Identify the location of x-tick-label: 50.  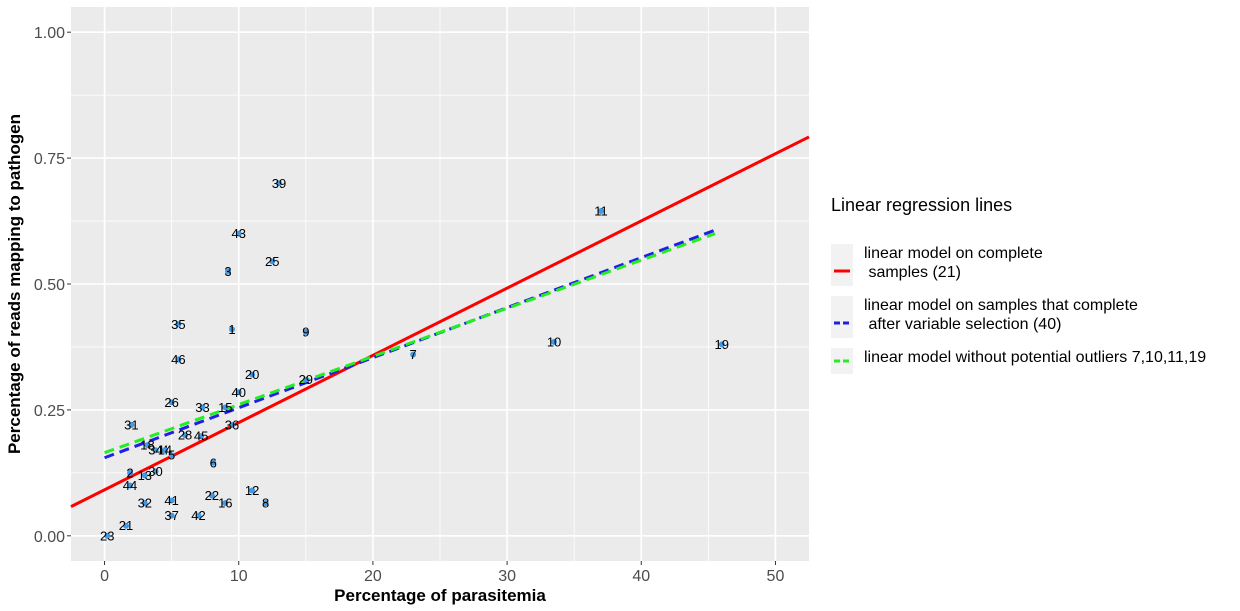
(776, 576).